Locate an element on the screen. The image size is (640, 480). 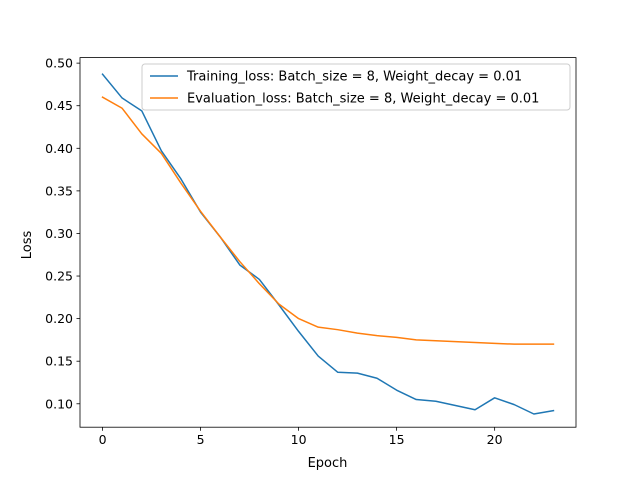
legend-box is located at coordinates (356, 87).